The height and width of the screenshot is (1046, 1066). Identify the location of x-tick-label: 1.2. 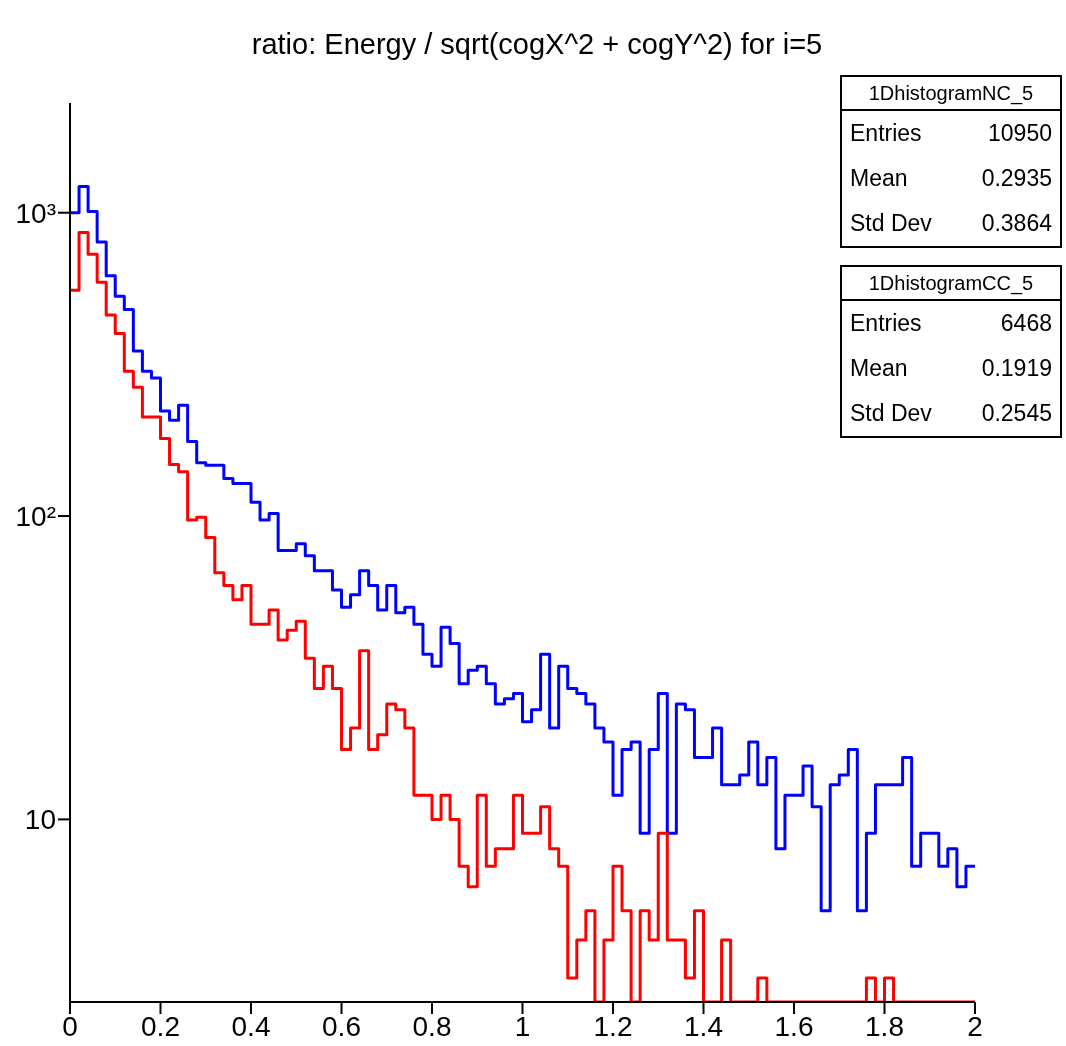
(613, 1026).